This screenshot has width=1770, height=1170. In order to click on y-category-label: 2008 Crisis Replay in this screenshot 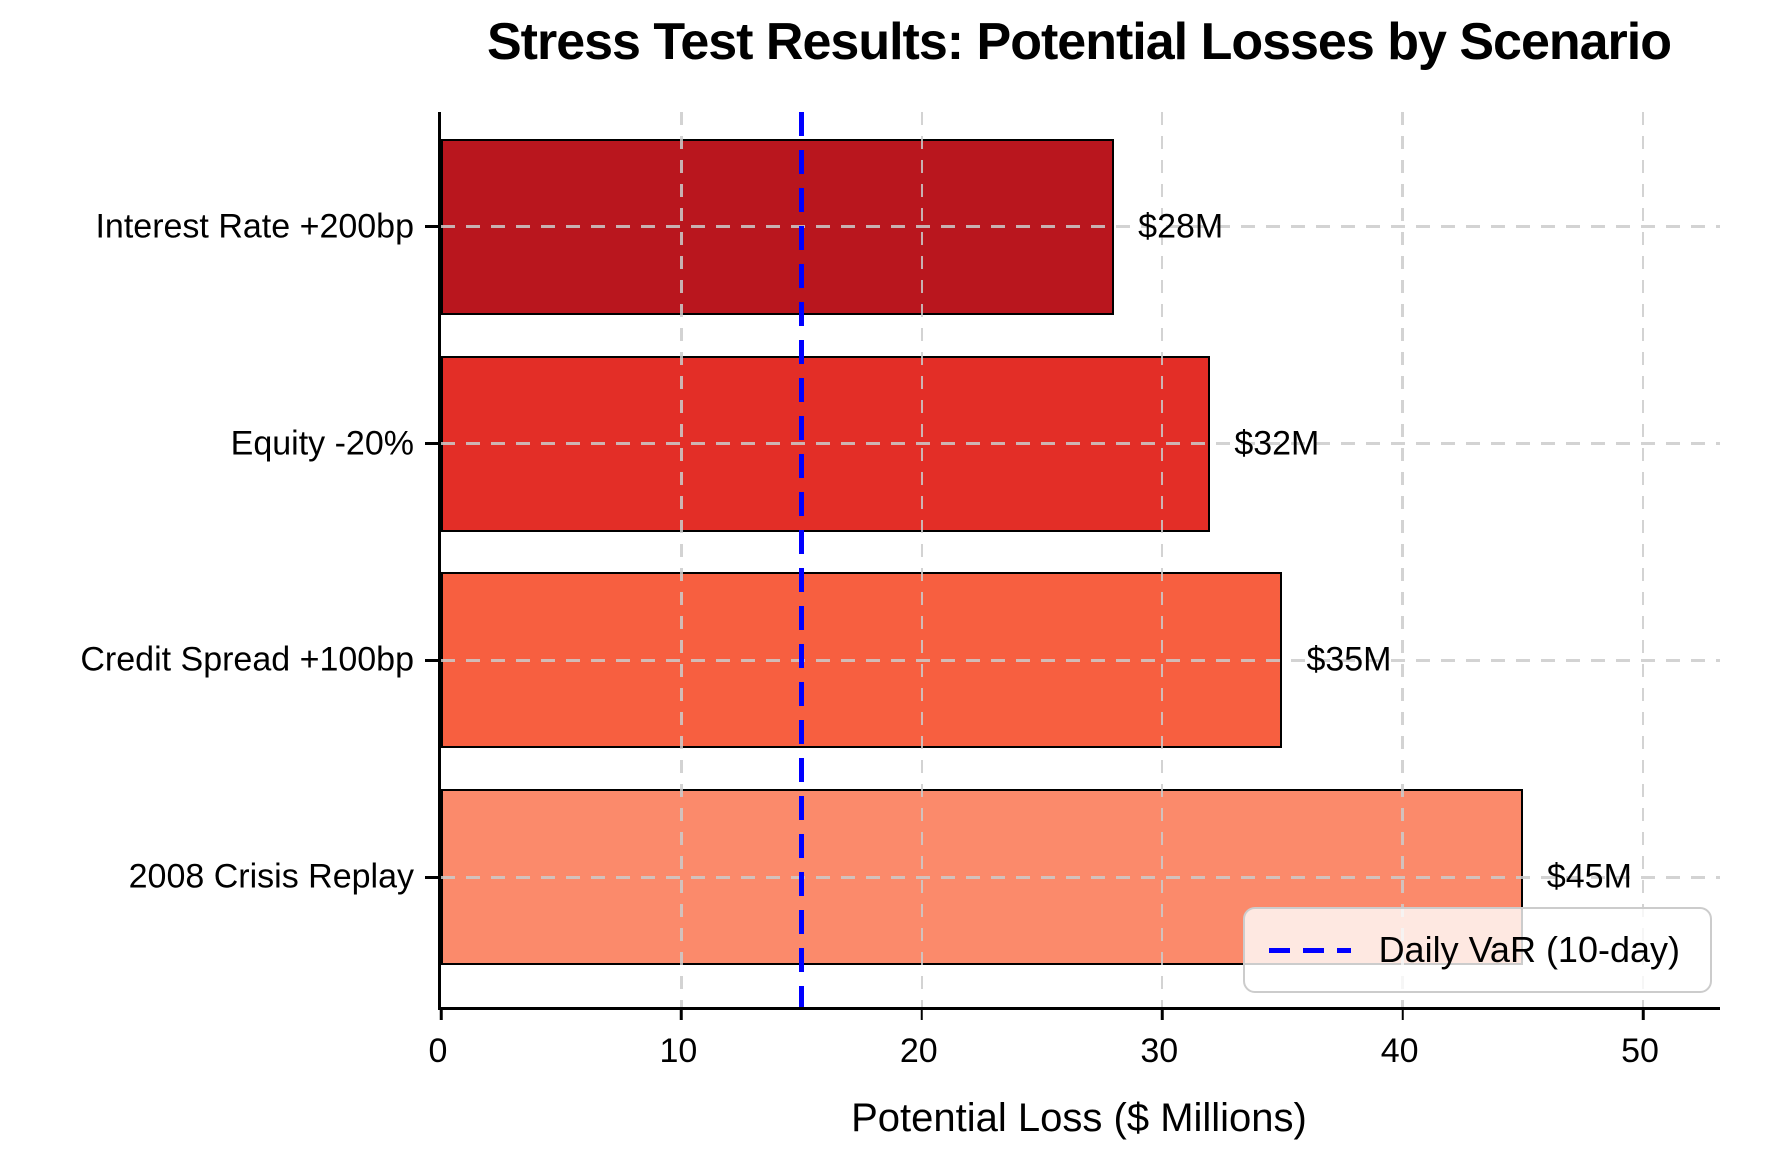, I will do `click(271, 876)`.